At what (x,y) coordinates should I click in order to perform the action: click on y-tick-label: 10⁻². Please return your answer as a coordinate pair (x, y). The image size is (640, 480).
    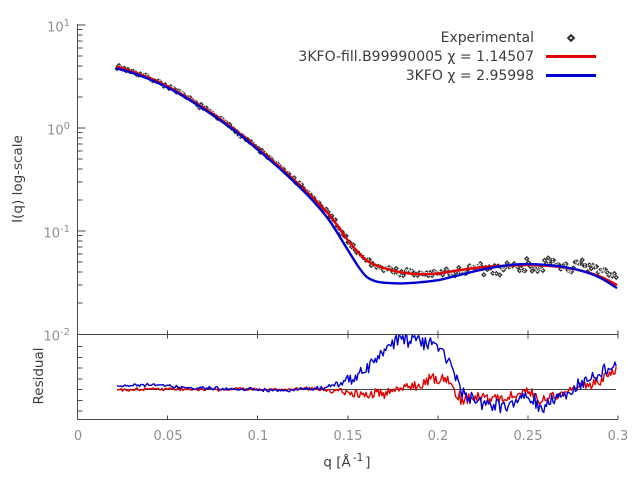
    Looking at the image, I should click on (56, 336).